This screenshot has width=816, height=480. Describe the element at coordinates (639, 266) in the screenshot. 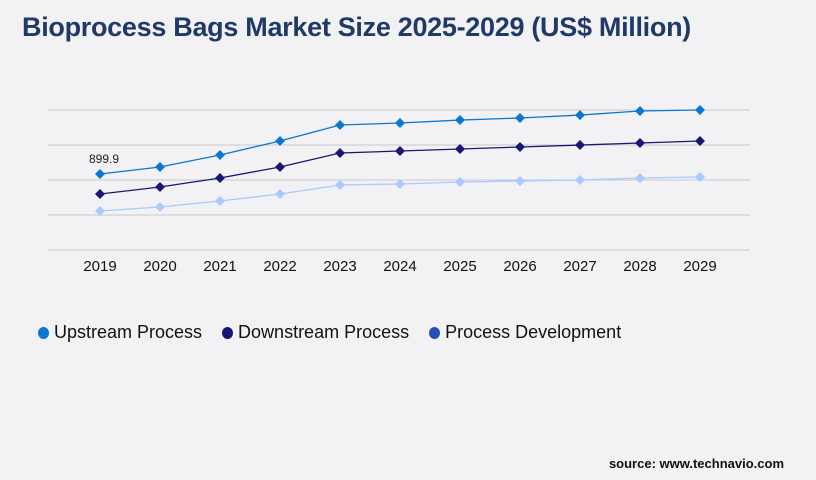

I see `x-tick-label: 2028` at that location.